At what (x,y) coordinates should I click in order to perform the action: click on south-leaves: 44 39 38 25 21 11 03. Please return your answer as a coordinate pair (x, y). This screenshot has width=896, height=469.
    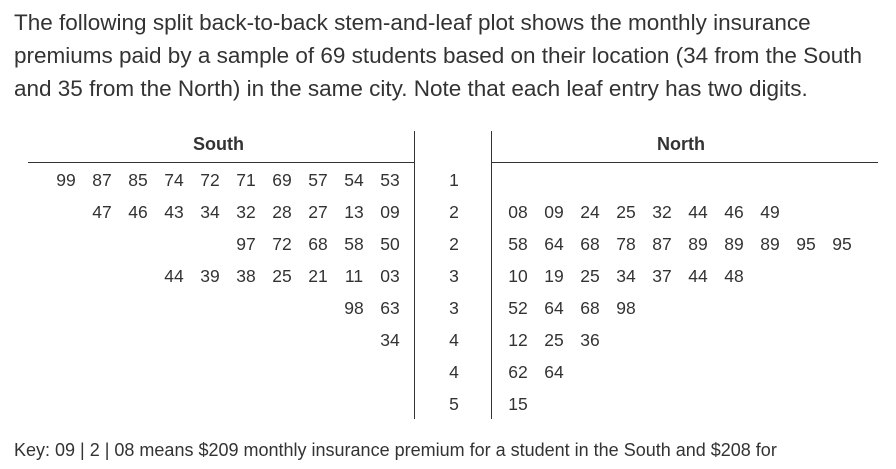
    Looking at the image, I should click on (282, 276).